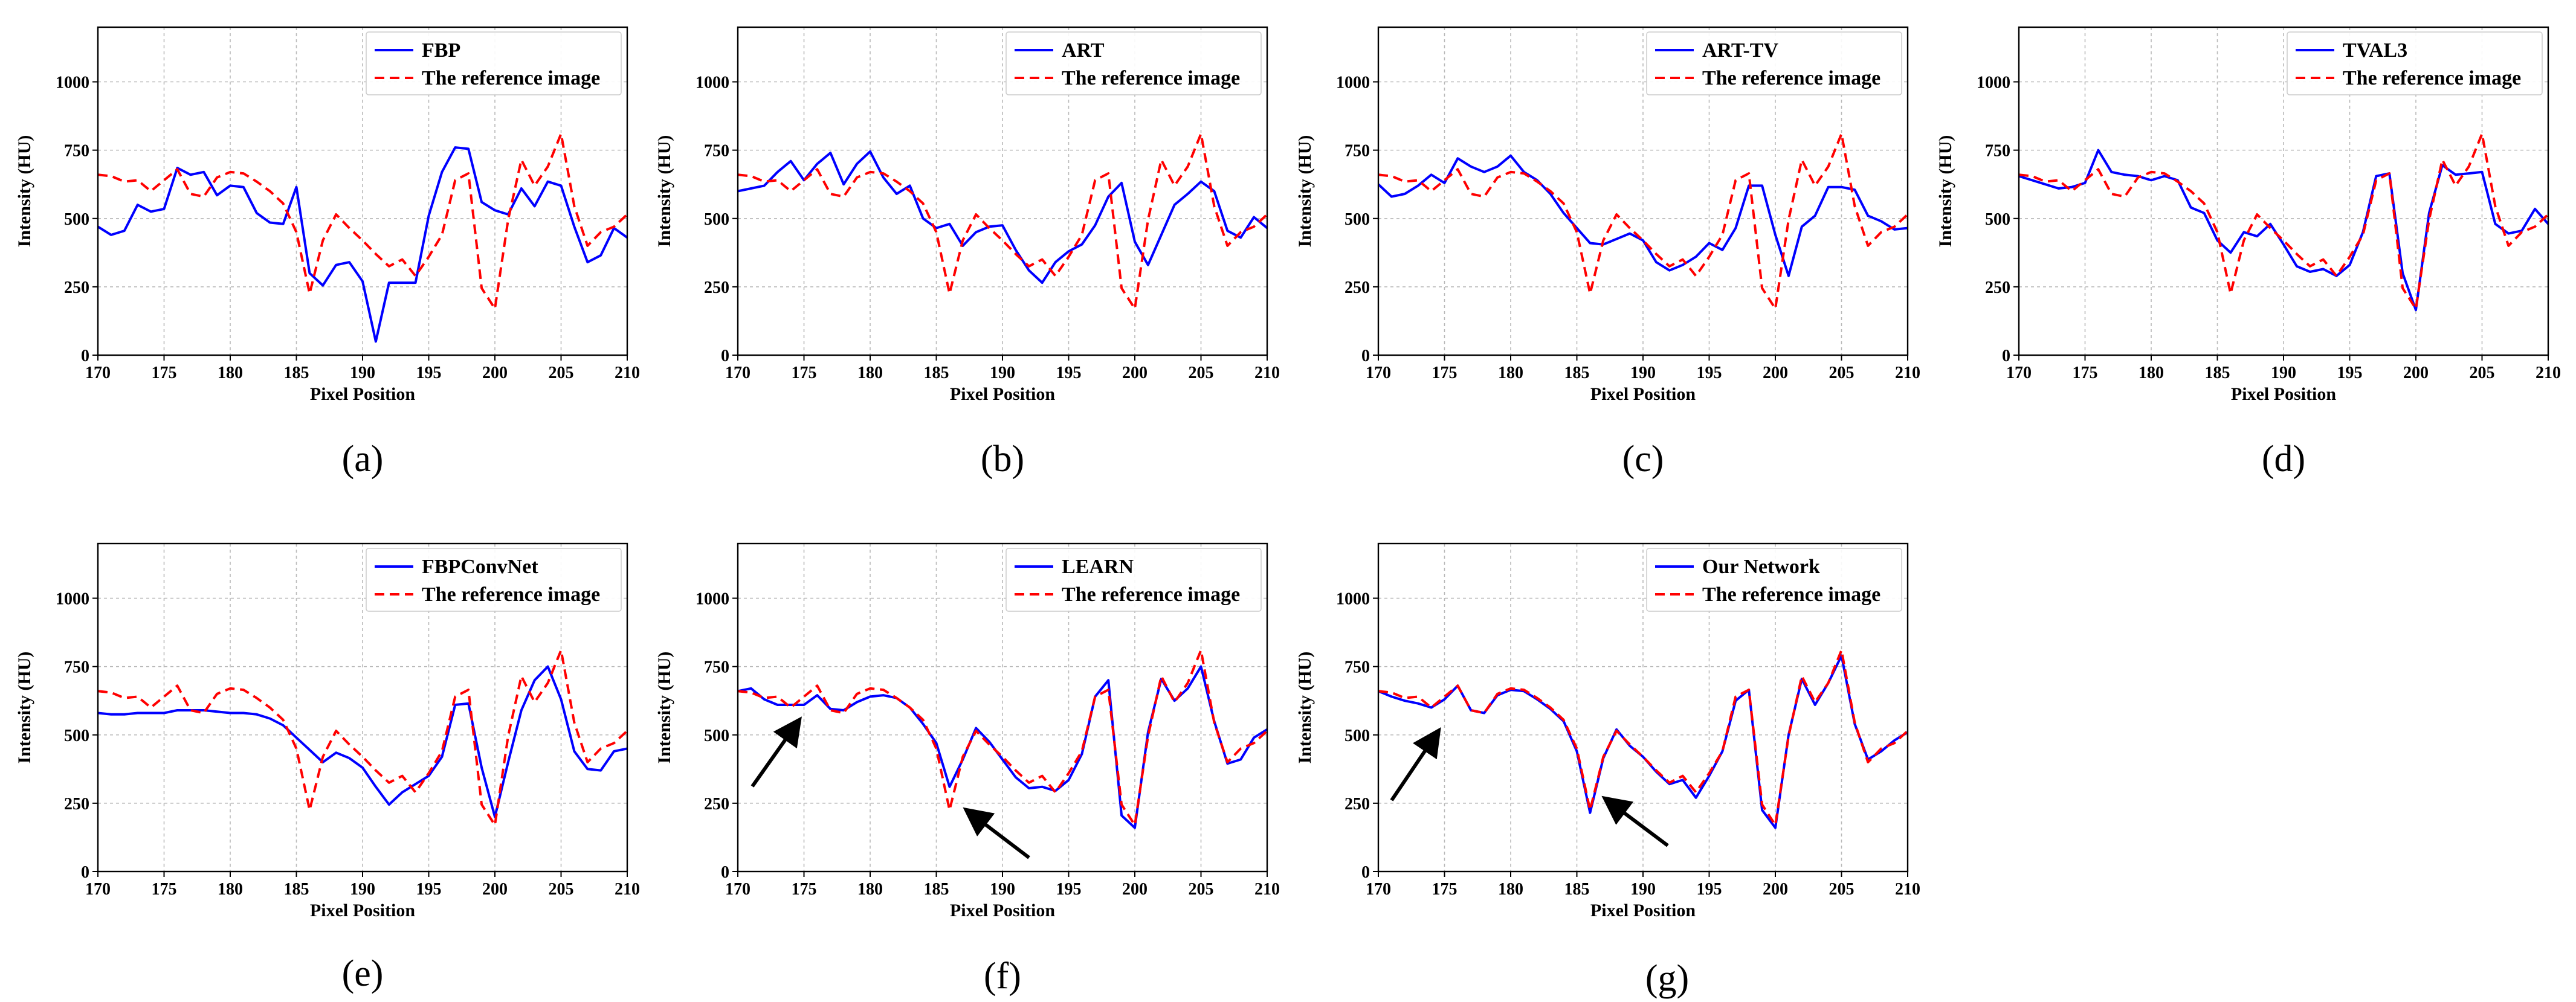 The height and width of the screenshot is (1002, 2576). Describe the element at coordinates (1003, 459) in the screenshot. I see `panel-caption: (b)` at that location.